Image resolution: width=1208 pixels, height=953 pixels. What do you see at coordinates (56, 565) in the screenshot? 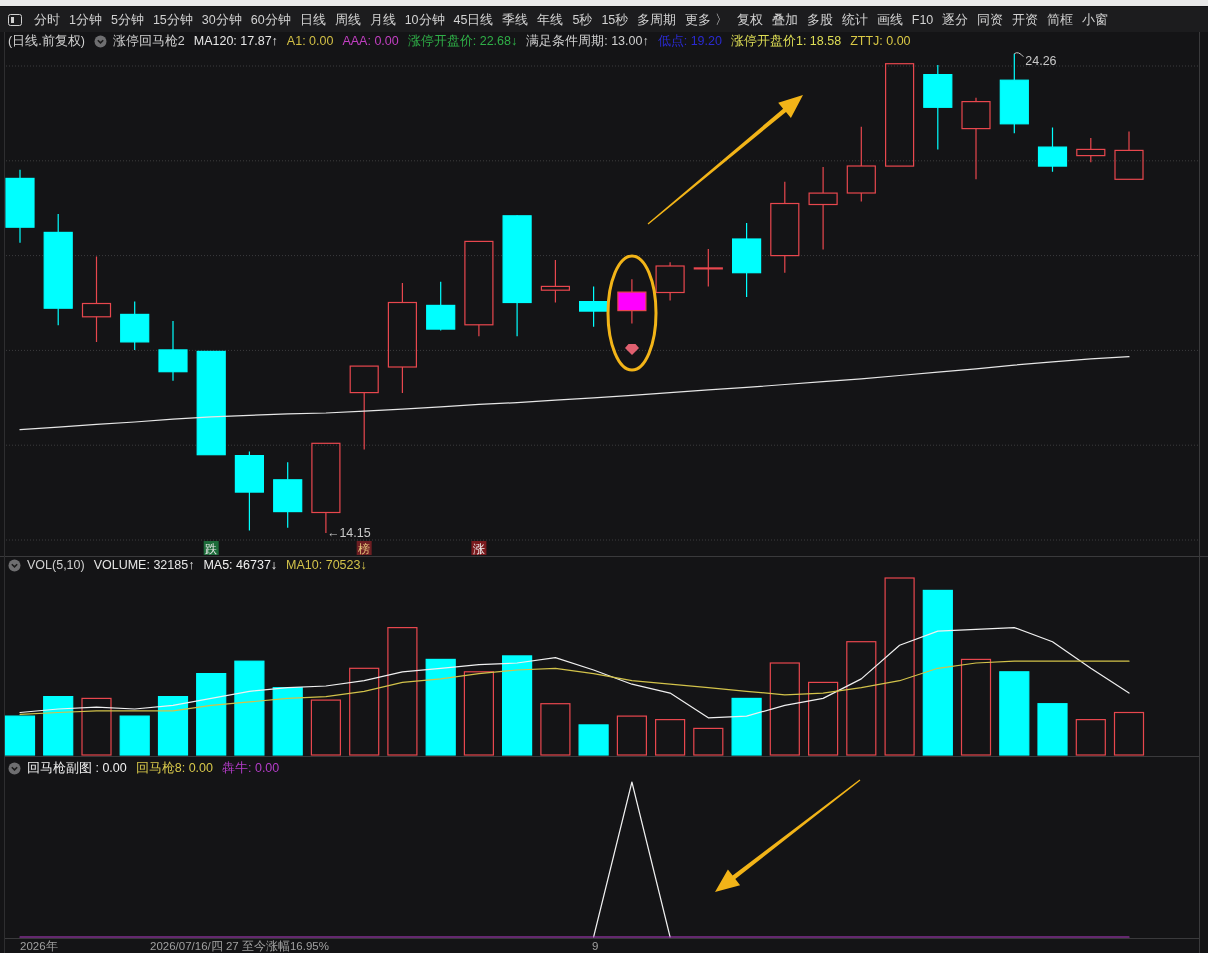
I see `chart-title: VOL(5,10)` at bounding box center [56, 565].